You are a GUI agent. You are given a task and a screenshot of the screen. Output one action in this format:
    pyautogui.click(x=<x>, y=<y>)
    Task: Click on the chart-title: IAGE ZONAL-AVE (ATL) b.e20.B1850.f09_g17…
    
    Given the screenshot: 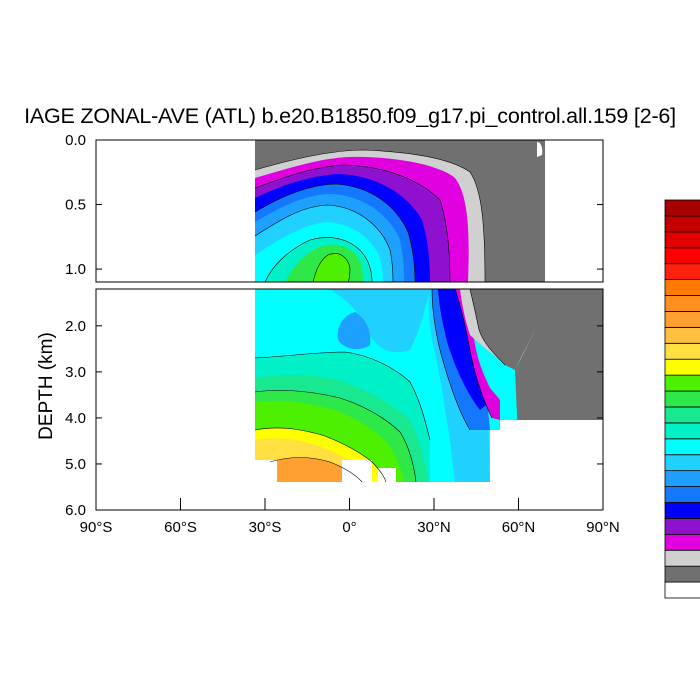 What is the action you would take?
    pyautogui.click(x=350, y=116)
    